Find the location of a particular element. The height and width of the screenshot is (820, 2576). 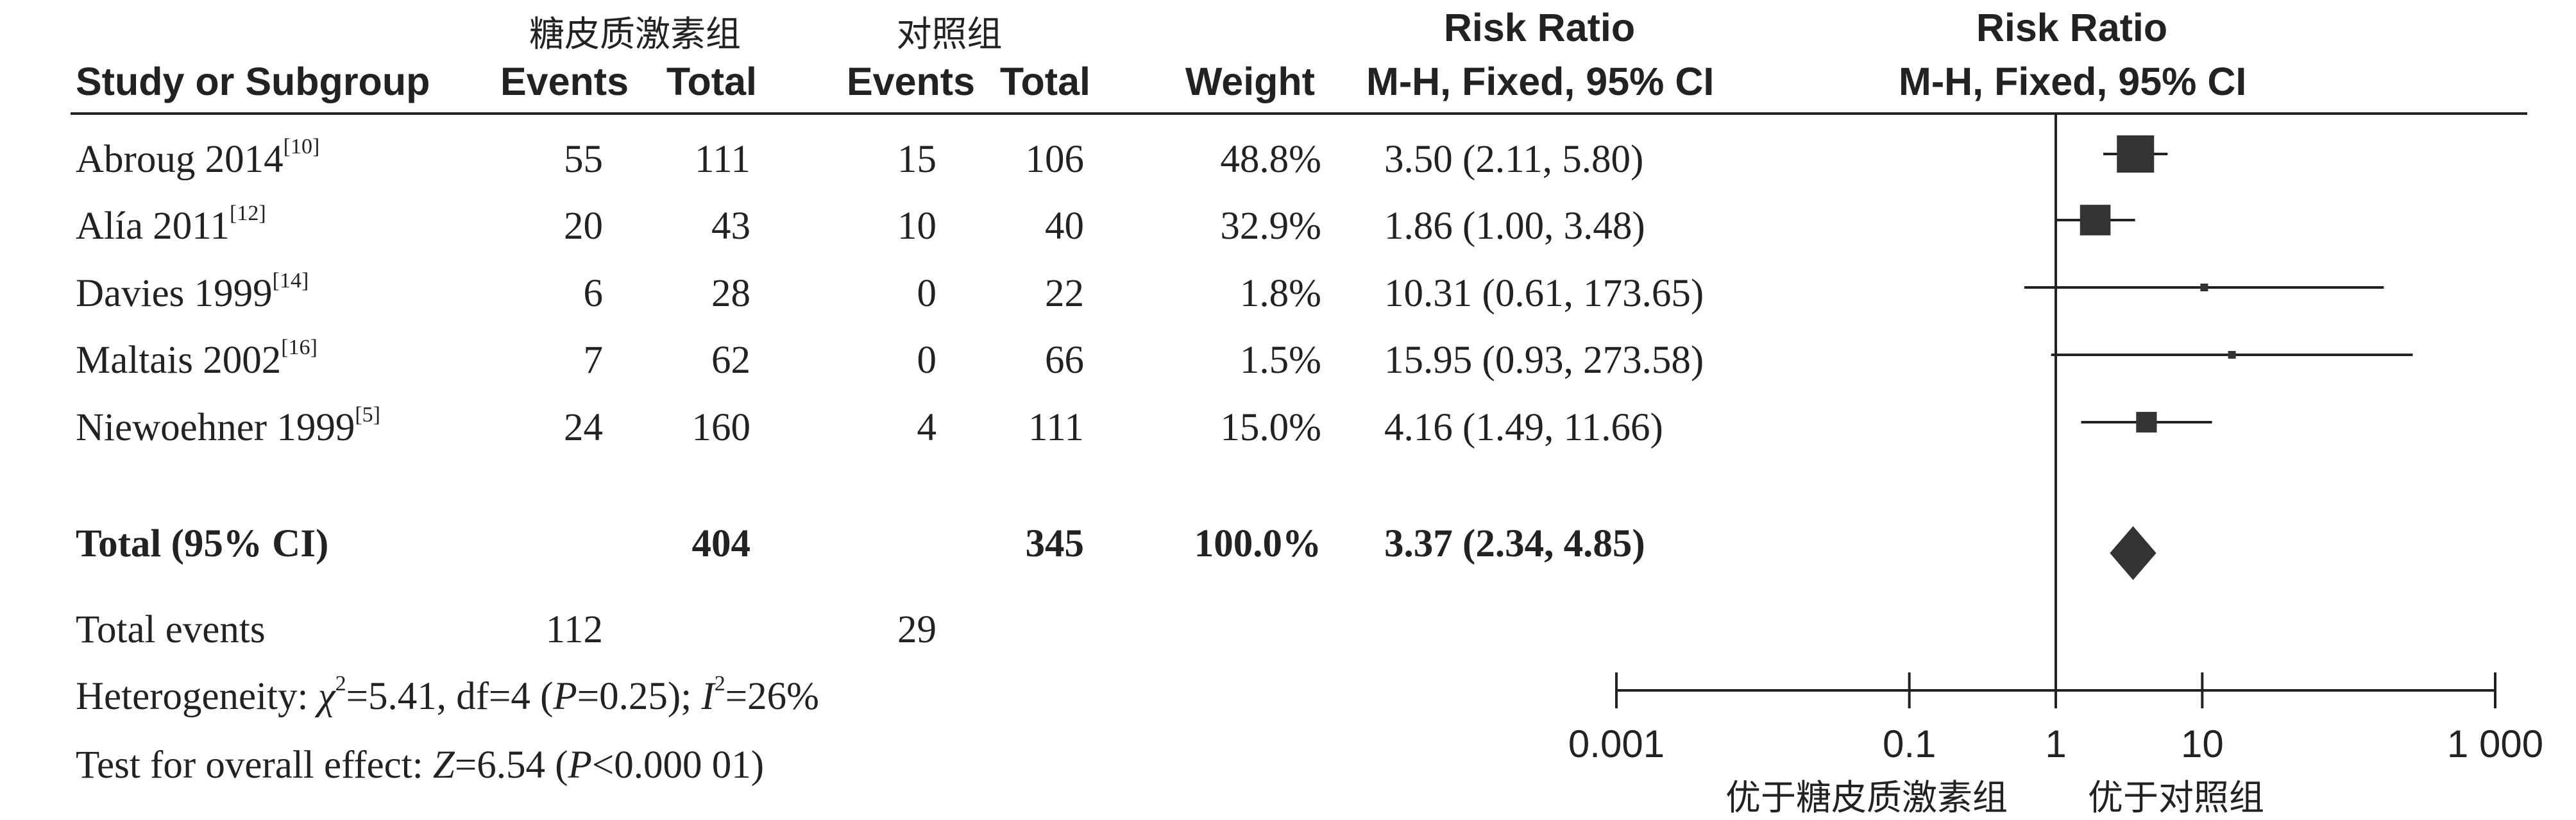

x-tick-label: 0.001 is located at coordinates (1616, 743).